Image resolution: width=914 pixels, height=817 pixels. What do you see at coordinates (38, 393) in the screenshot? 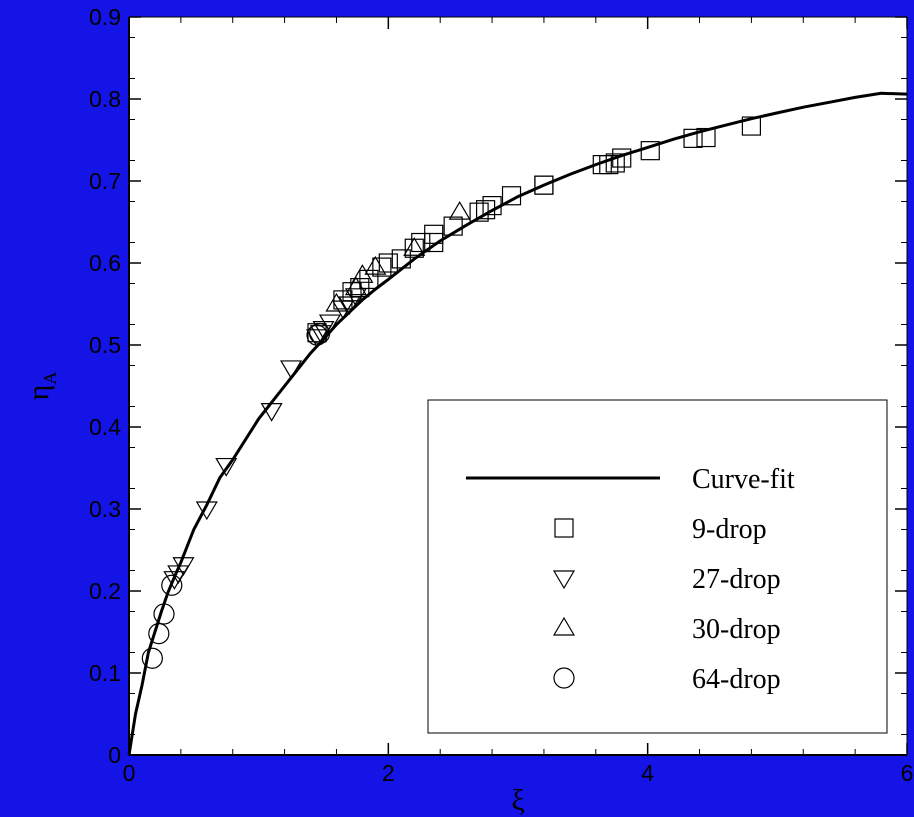
I see `y-axis-label-main: η` at bounding box center [38, 393].